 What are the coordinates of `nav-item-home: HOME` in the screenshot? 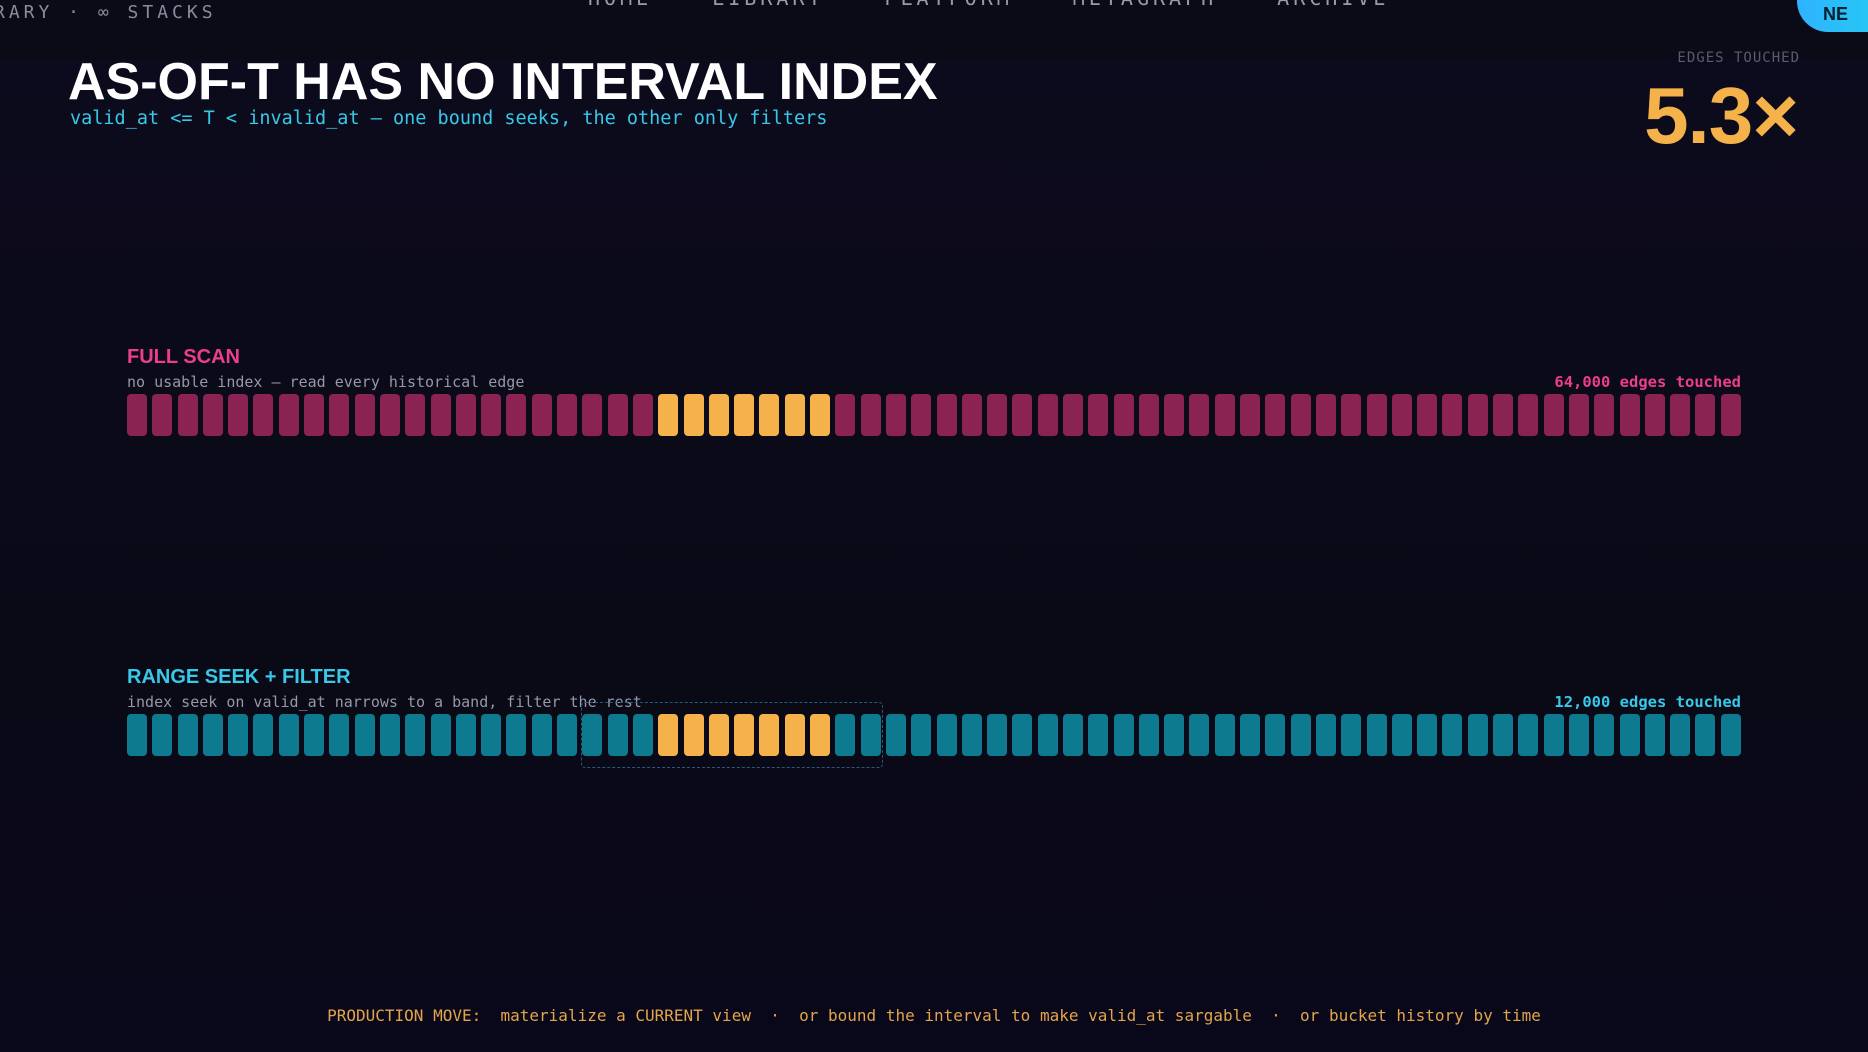 It's located at (620, 5).